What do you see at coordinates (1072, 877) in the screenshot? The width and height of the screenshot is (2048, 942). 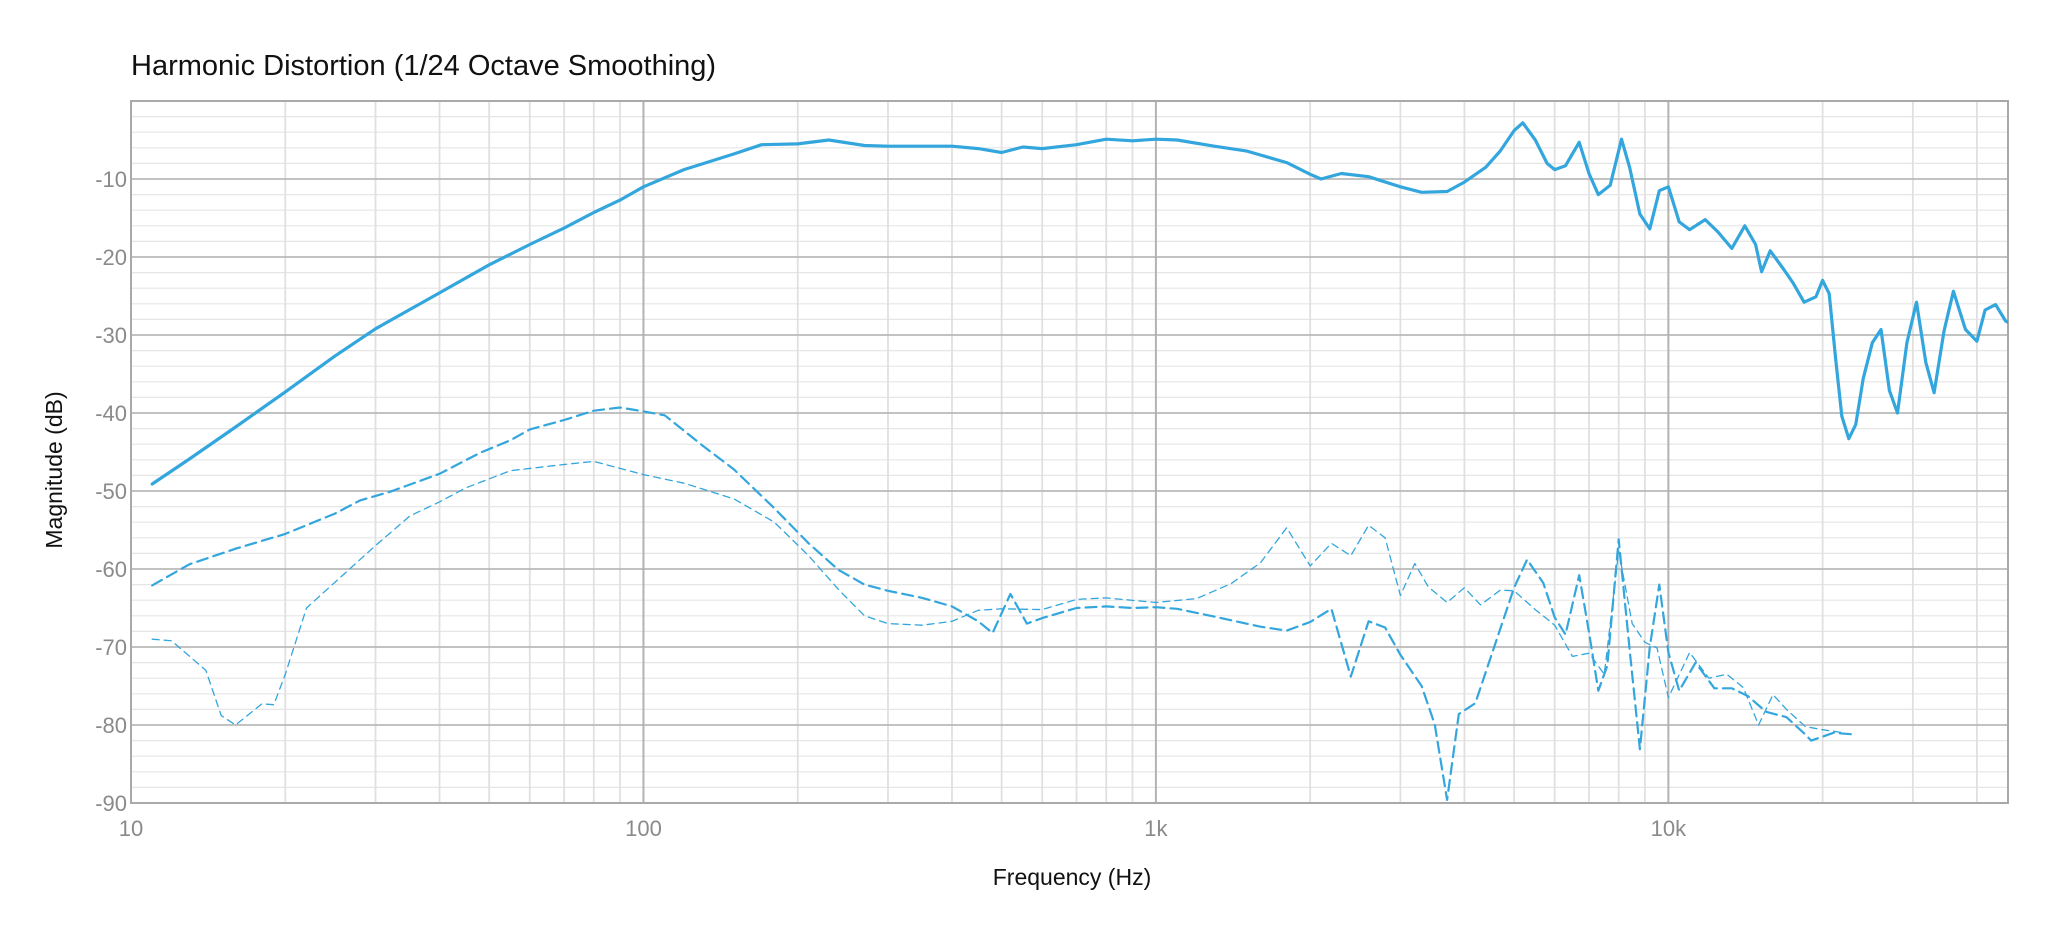 I see `x-axis-label: Frequency (Hz)` at bounding box center [1072, 877].